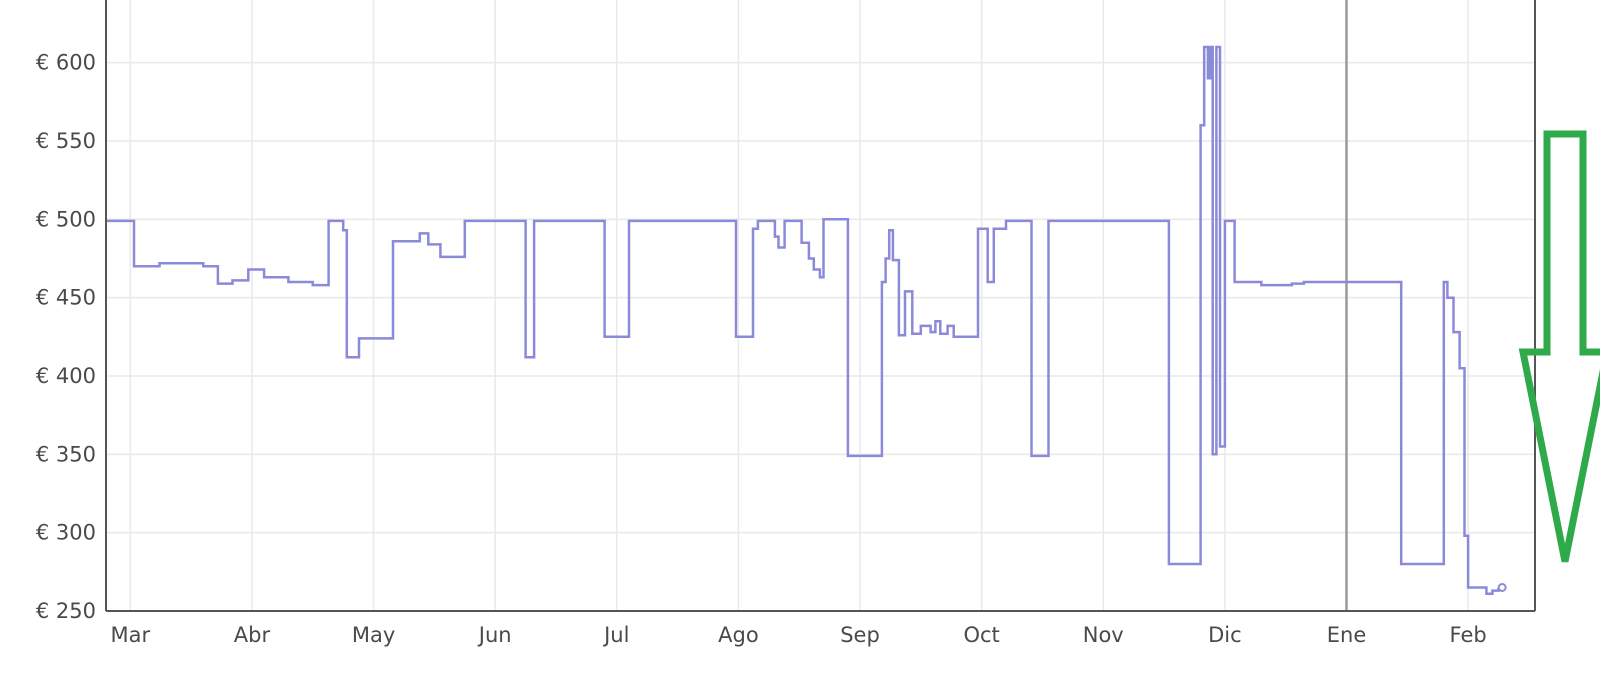 The image size is (1600, 680). What do you see at coordinates (738, 635) in the screenshot?
I see `x-tick-label: Ago` at bounding box center [738, 635].